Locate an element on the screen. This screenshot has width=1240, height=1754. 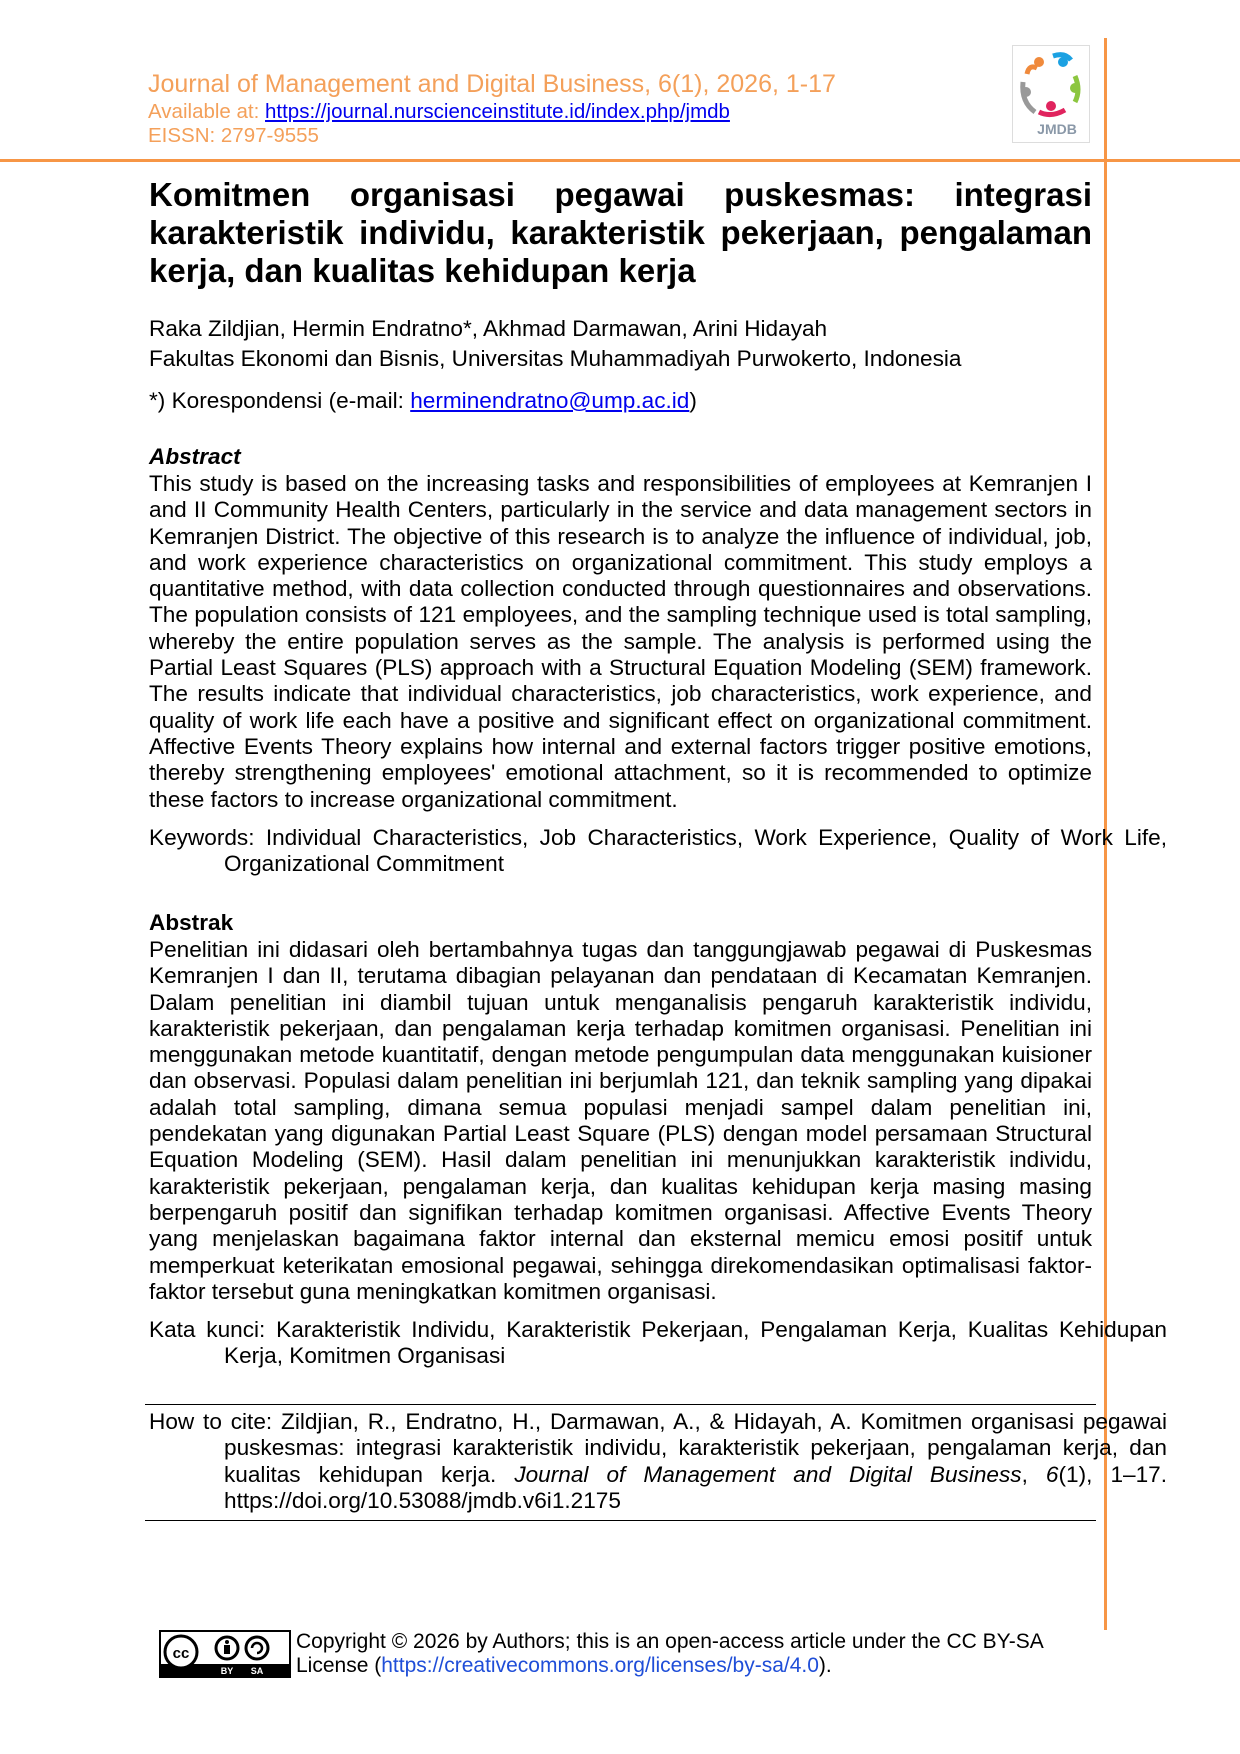
citation-sep: , is located at coordinates (1033, 1474).